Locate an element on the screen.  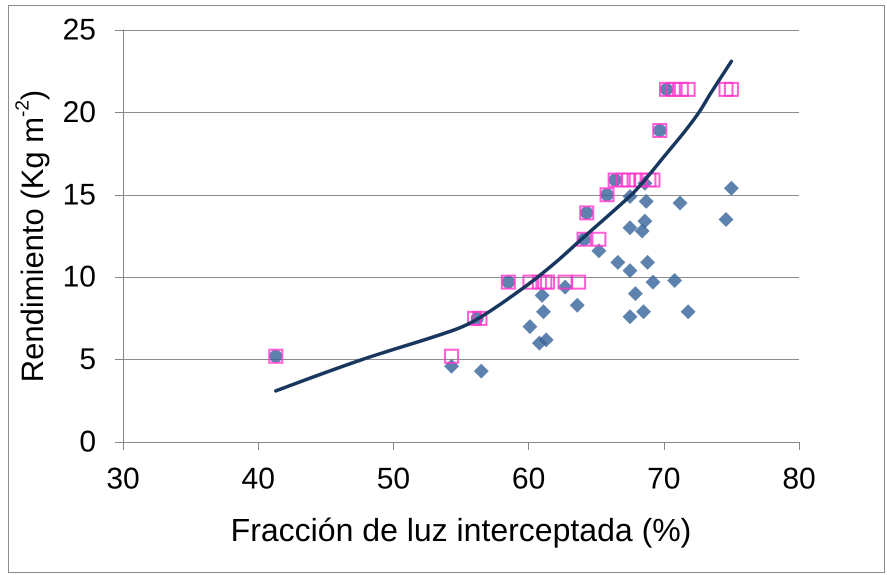
y-tick-label: 15 is located at coordinates (79, 195).